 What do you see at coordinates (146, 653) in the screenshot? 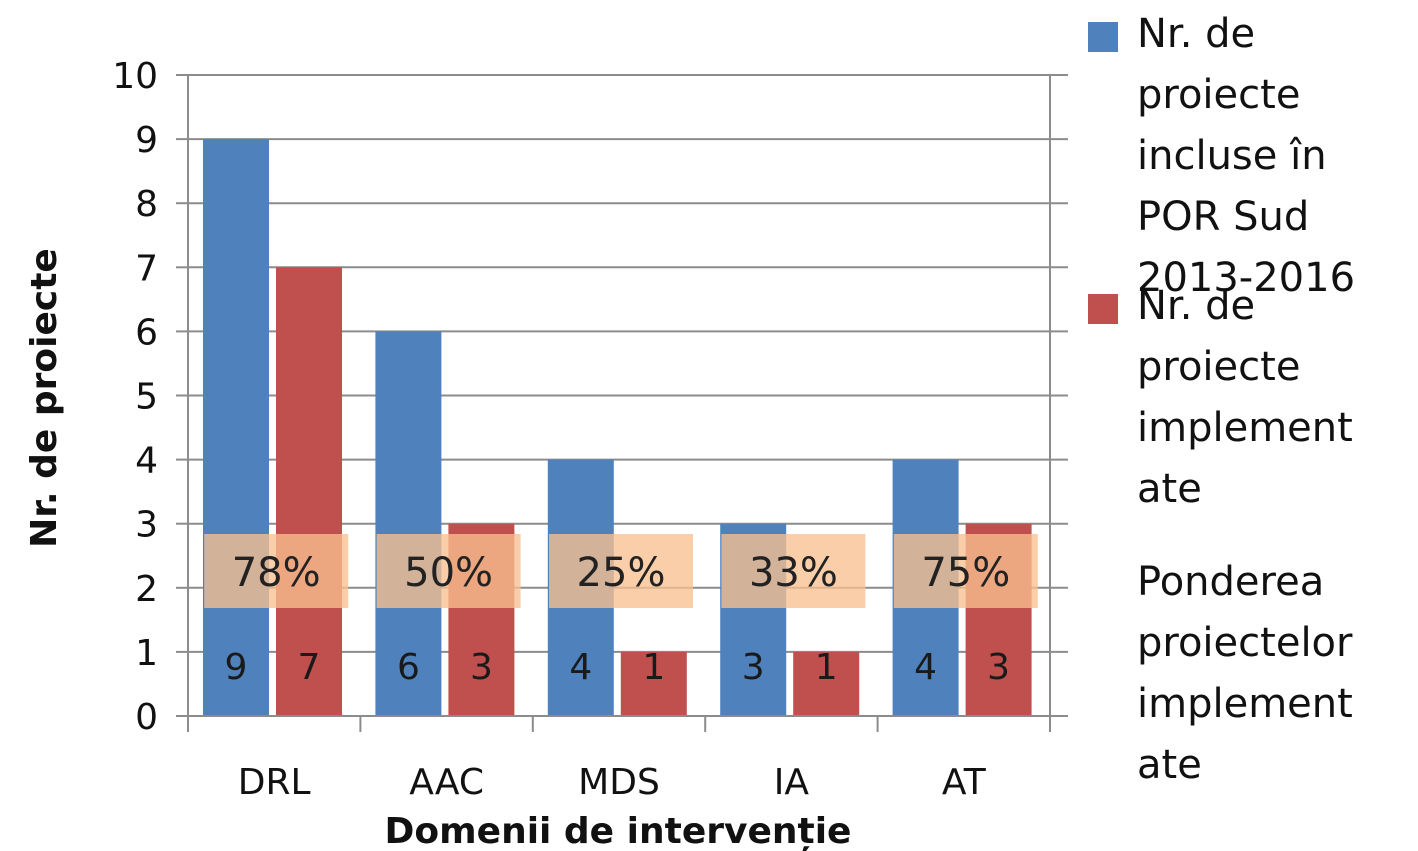
I see `y-tick-label: 1` at bounding box center [146, 653].